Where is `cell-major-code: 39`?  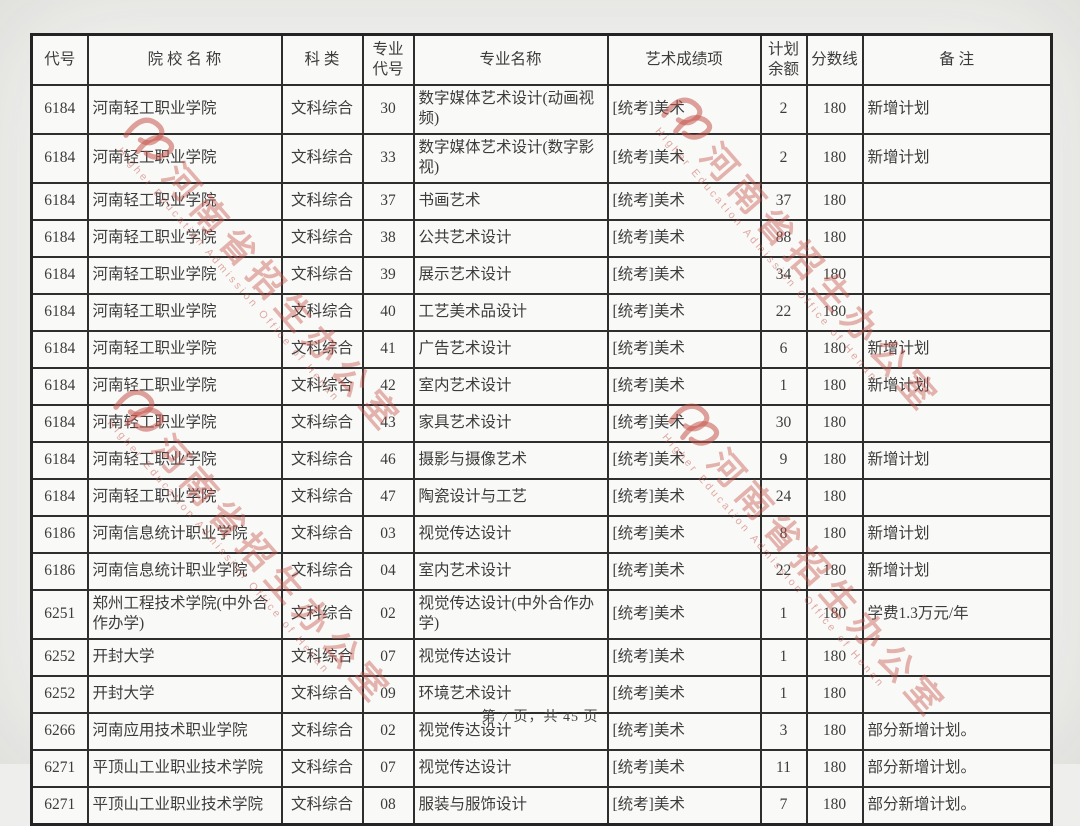
cell-major-code: 39 is located at coordinates (388, 275).